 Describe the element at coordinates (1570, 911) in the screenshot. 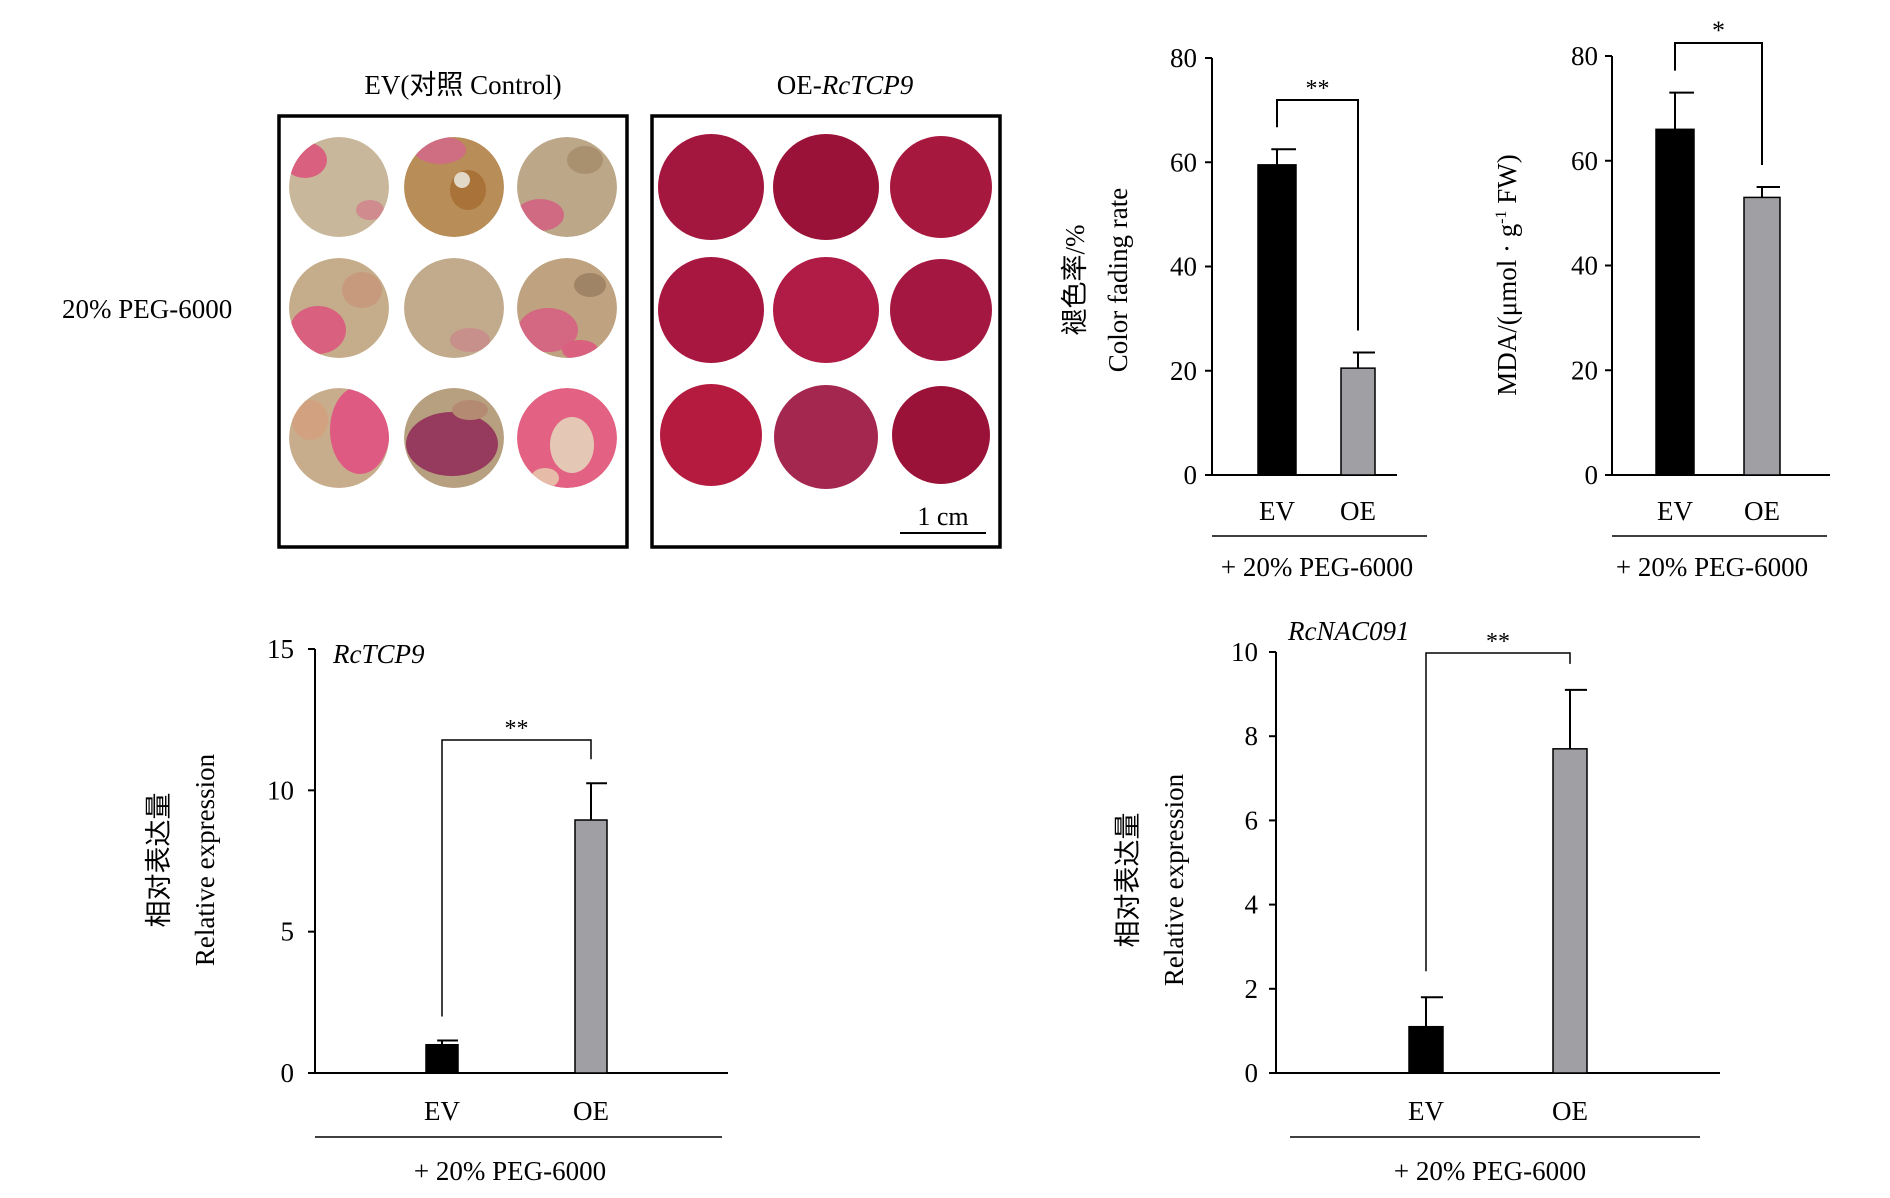

I see `chart4-bar-oe` at that location.